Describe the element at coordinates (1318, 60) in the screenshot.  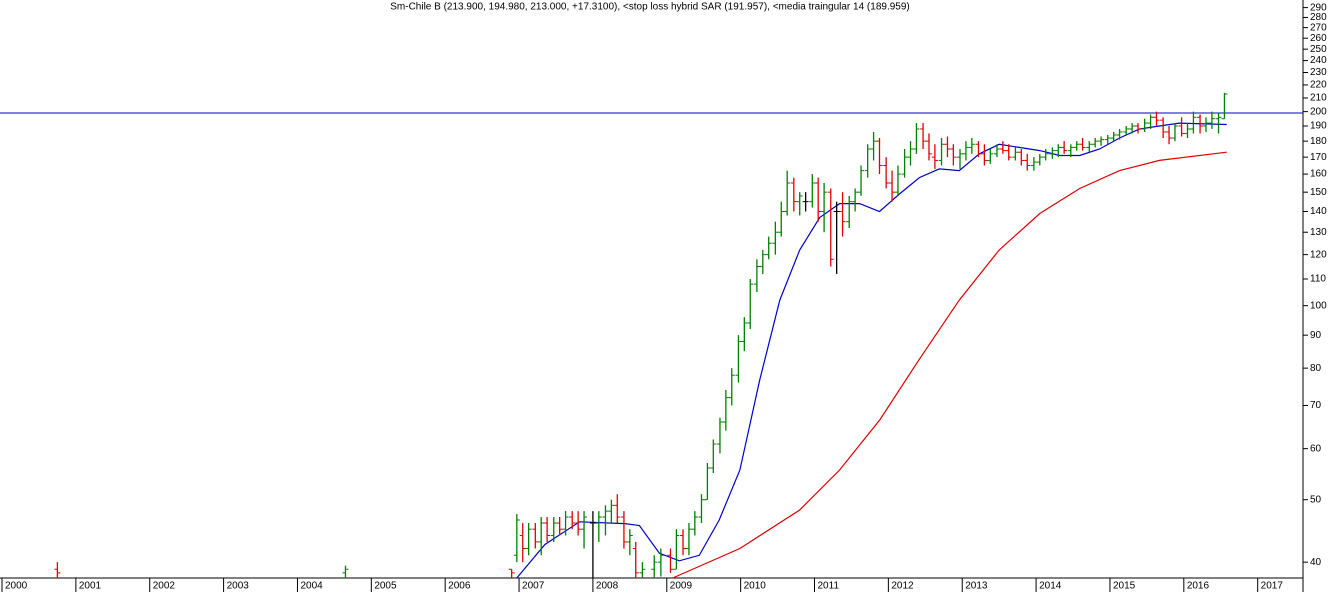
I see `y-tick-label: 240` at that location.